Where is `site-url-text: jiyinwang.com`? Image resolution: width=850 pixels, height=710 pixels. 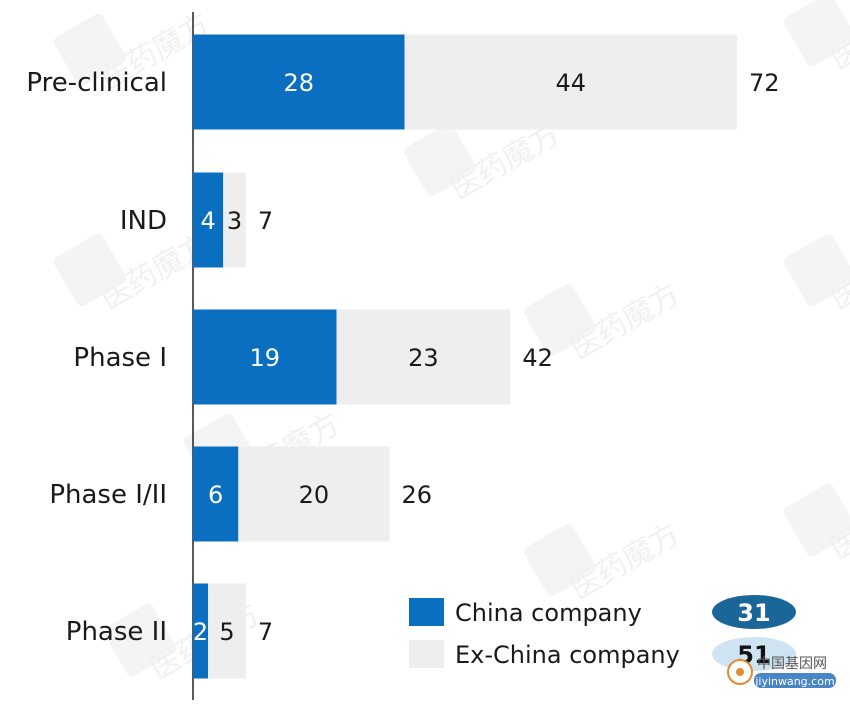 site-url-text: jiyinwang.com is located at coordinates (794, 681).